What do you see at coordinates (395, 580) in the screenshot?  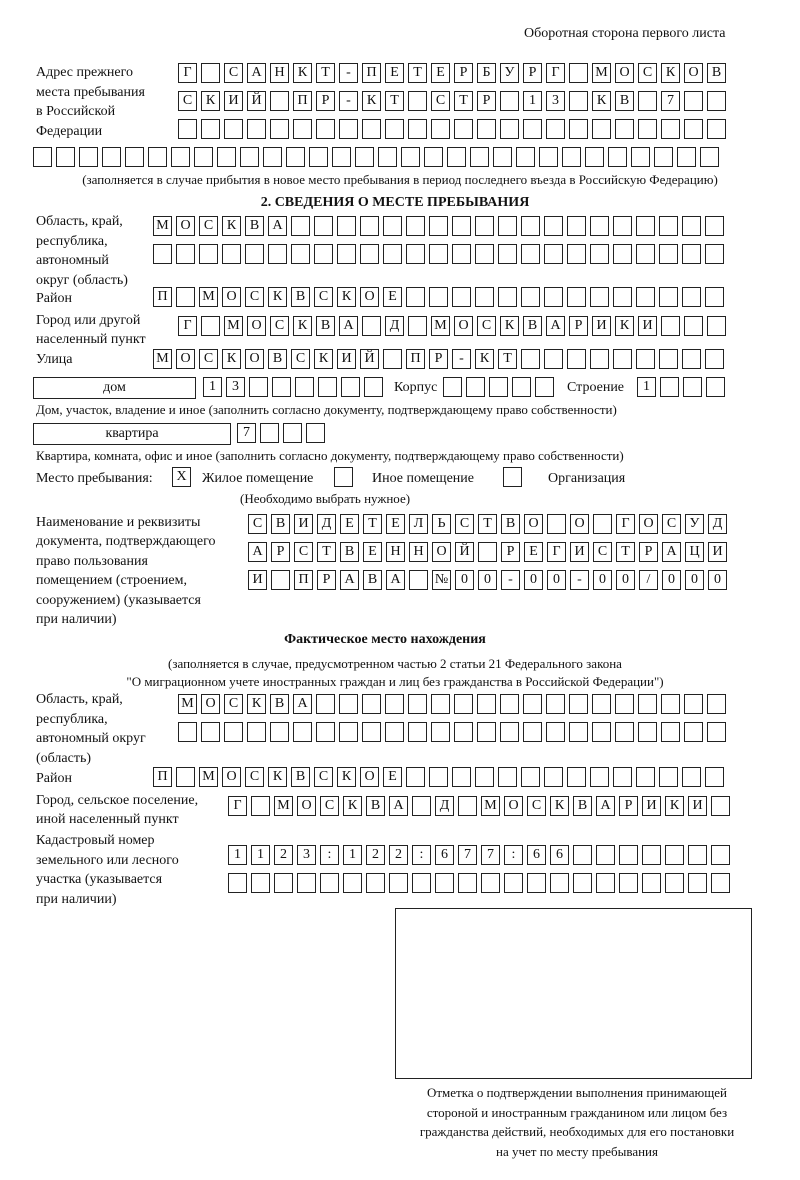 I see `char-cell: А` at bounding box center [395, 580].